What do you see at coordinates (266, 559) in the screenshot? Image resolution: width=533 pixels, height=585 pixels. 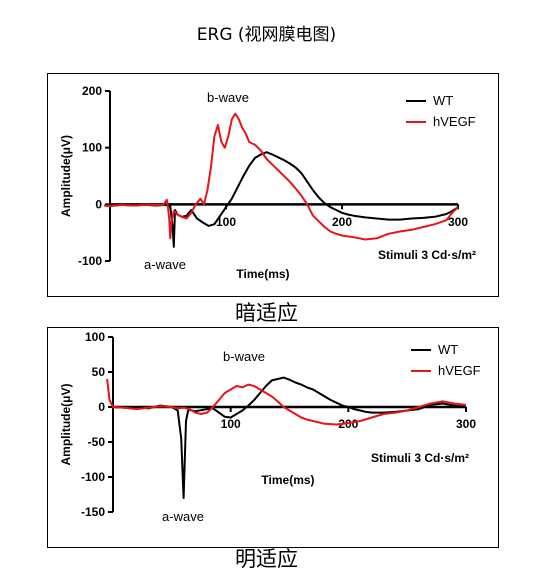 I see `caption-light-adapted: 明适应` at bounding box center [266, 559].